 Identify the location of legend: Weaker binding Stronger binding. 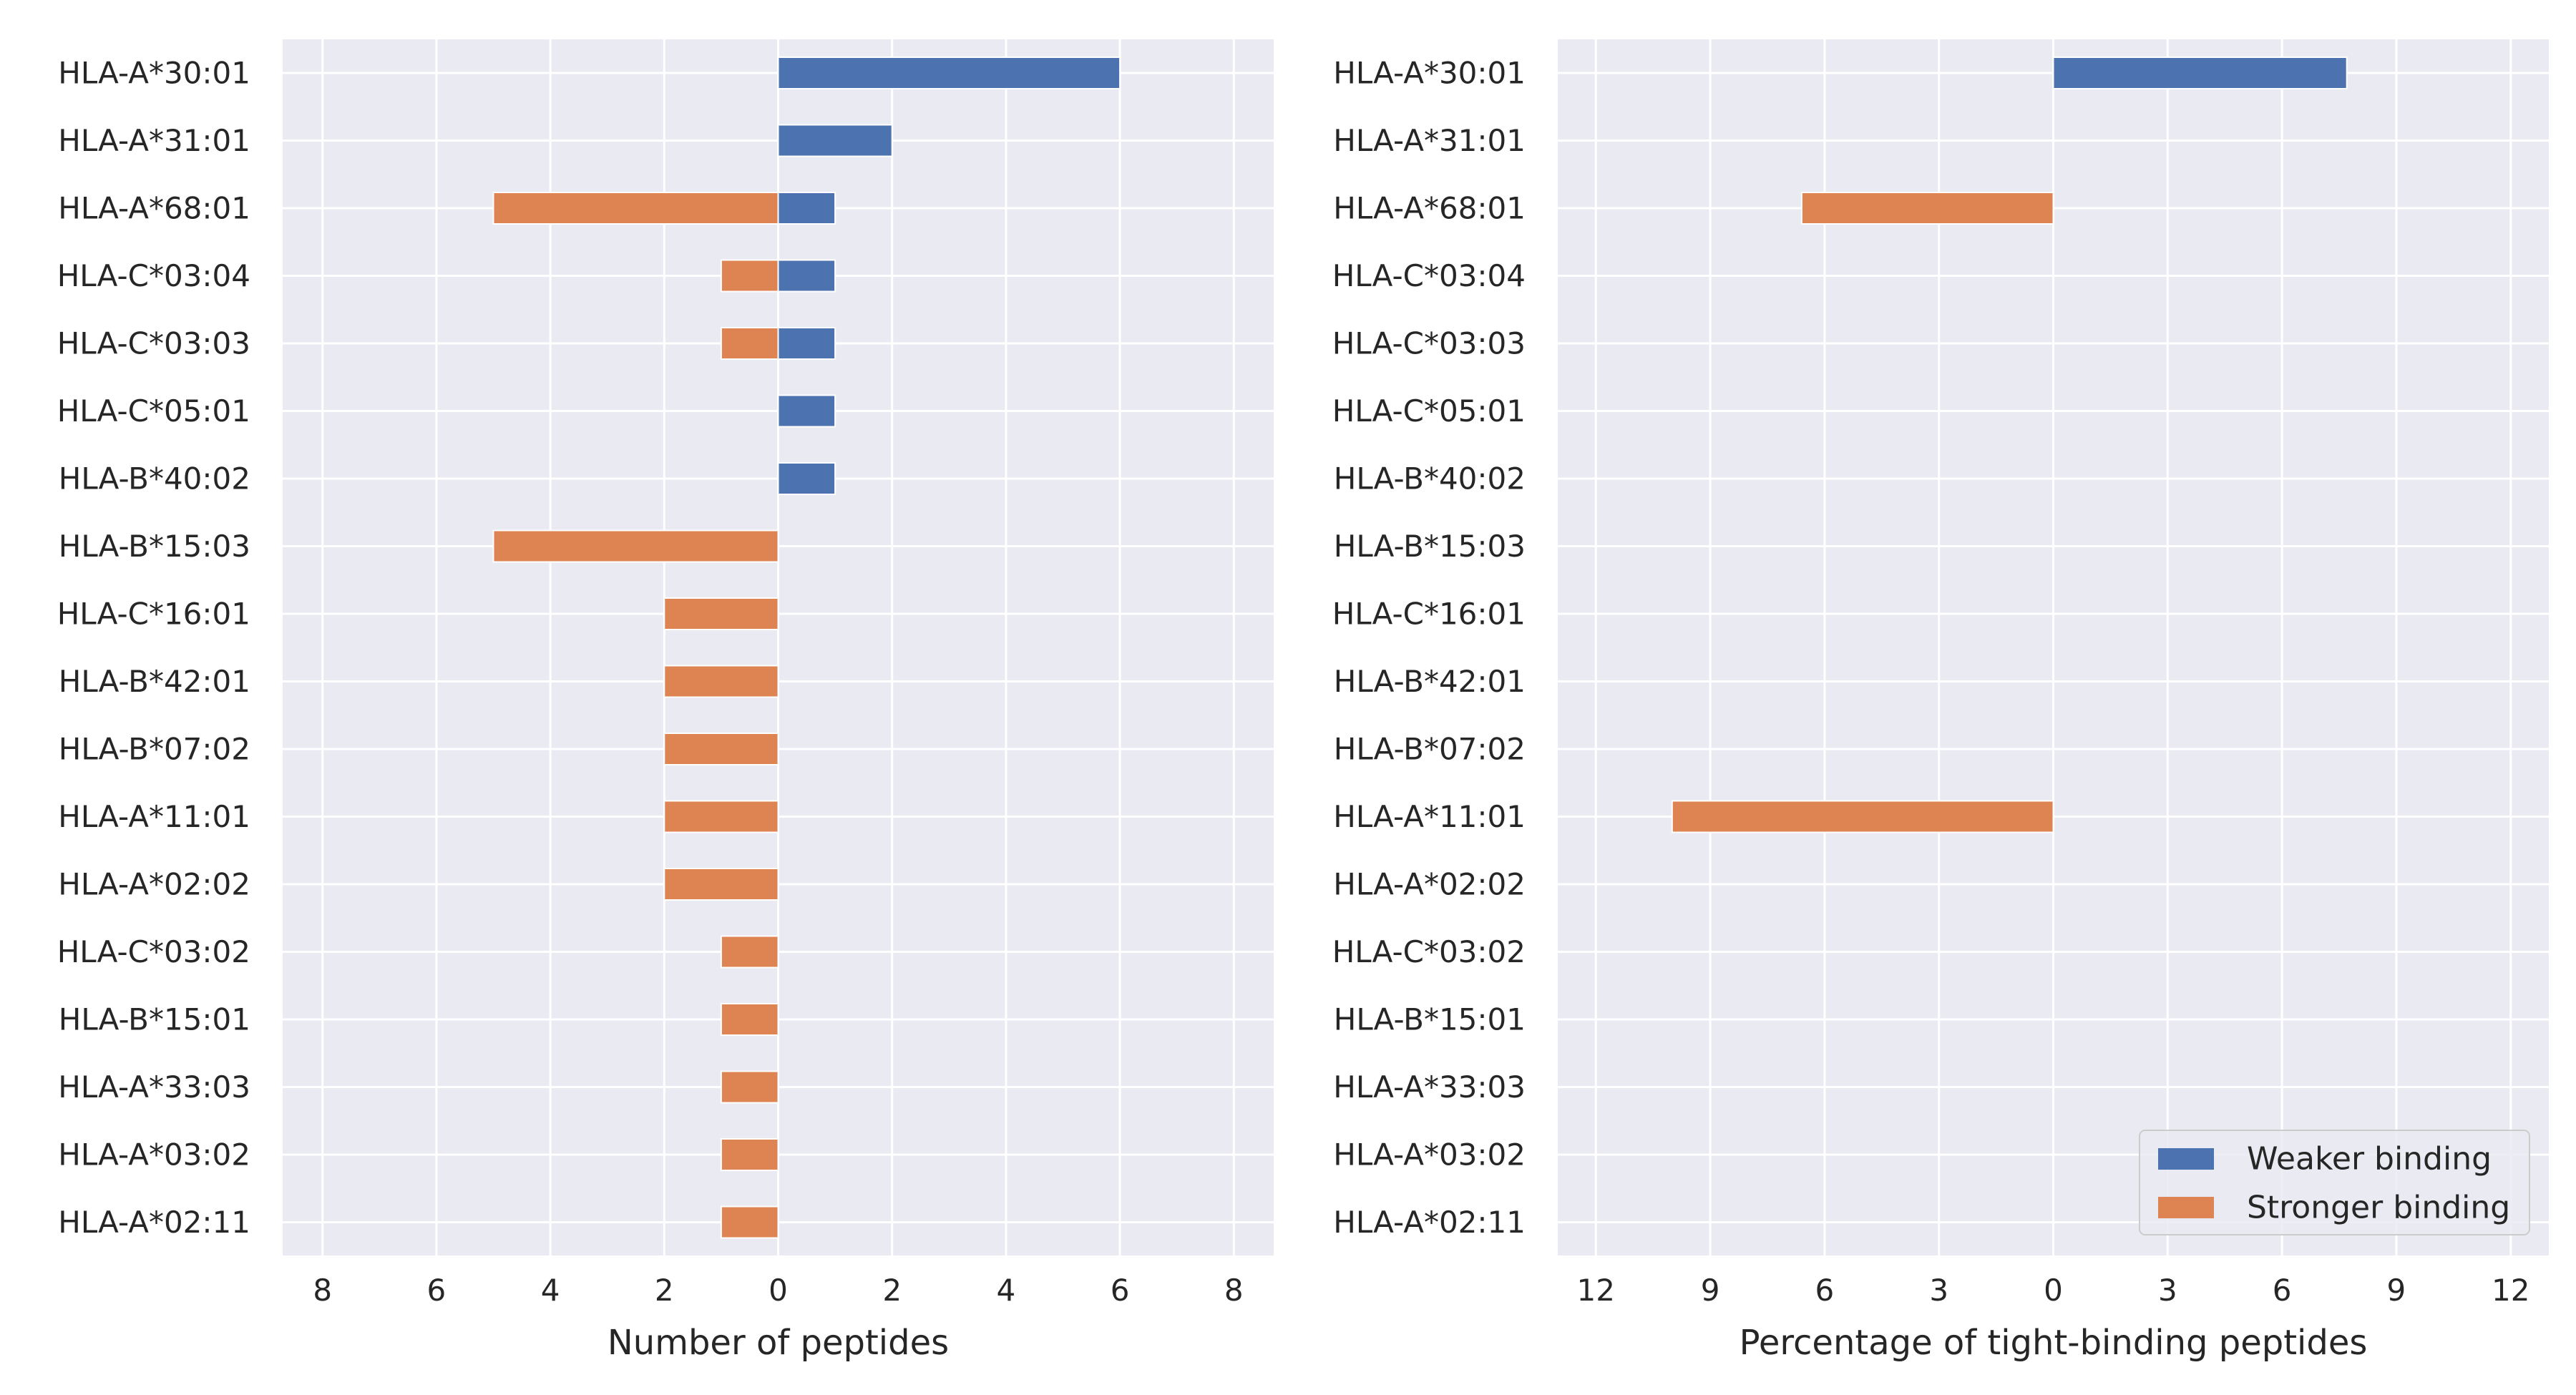
(2334, 1182).